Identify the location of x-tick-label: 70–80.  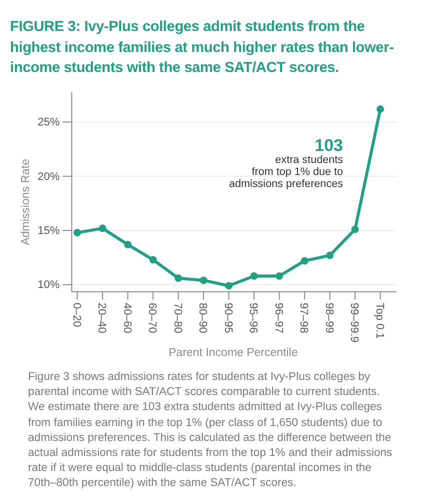
(177, 318).